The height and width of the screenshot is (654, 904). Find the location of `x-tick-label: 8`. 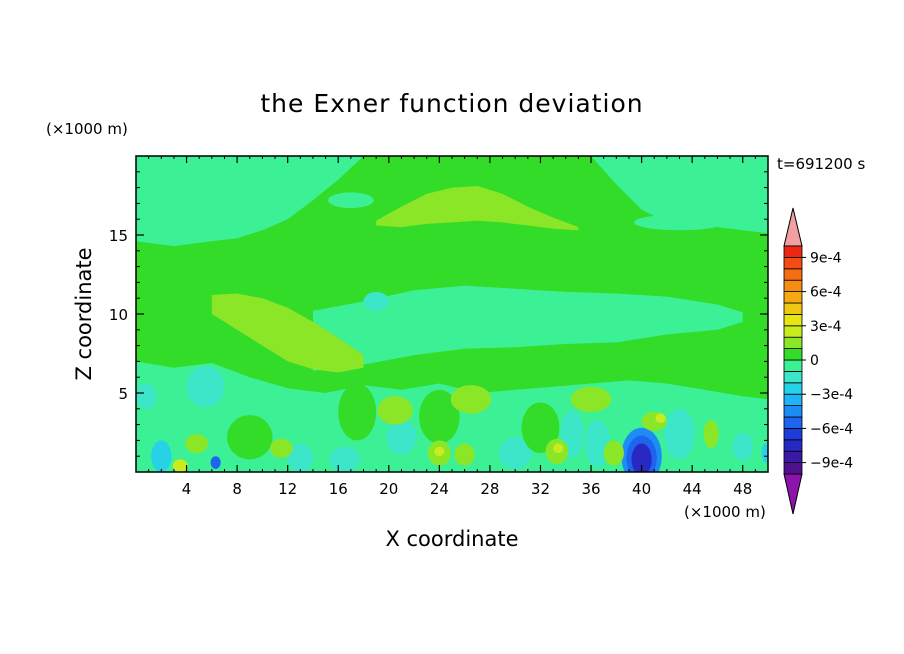

x-tick-label: 8 is located at coordinates (237, 489).